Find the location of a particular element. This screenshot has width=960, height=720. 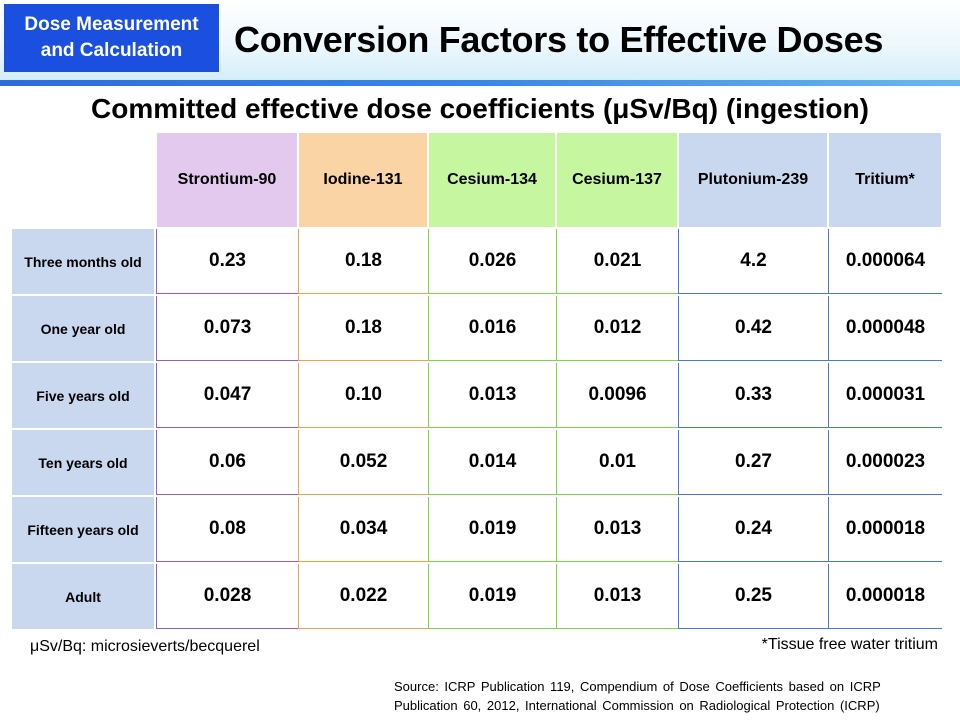

table-cell: 0.0096 is located at coordinates (617, 395).